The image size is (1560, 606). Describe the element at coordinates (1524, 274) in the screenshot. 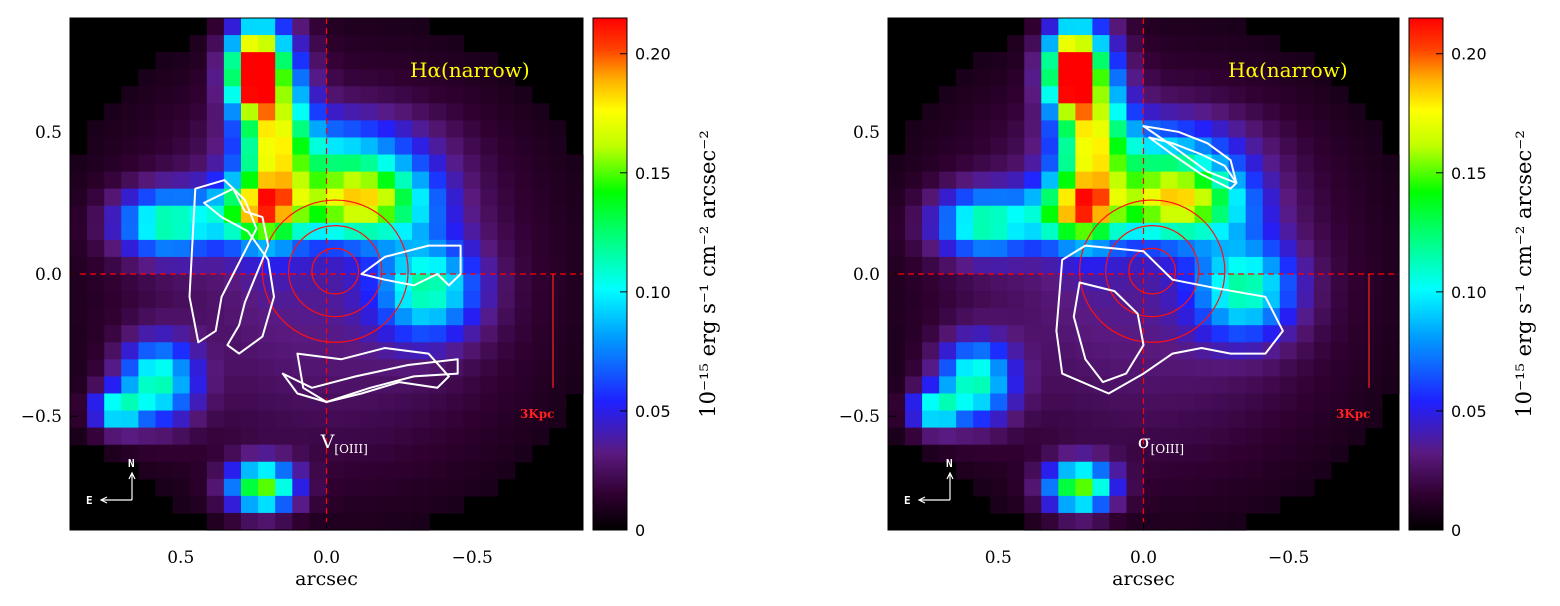

I see `colorbar-title: 10⁻¹⁵ erg s⁻¹ cm⁻² arcsec⁻²` at that location.